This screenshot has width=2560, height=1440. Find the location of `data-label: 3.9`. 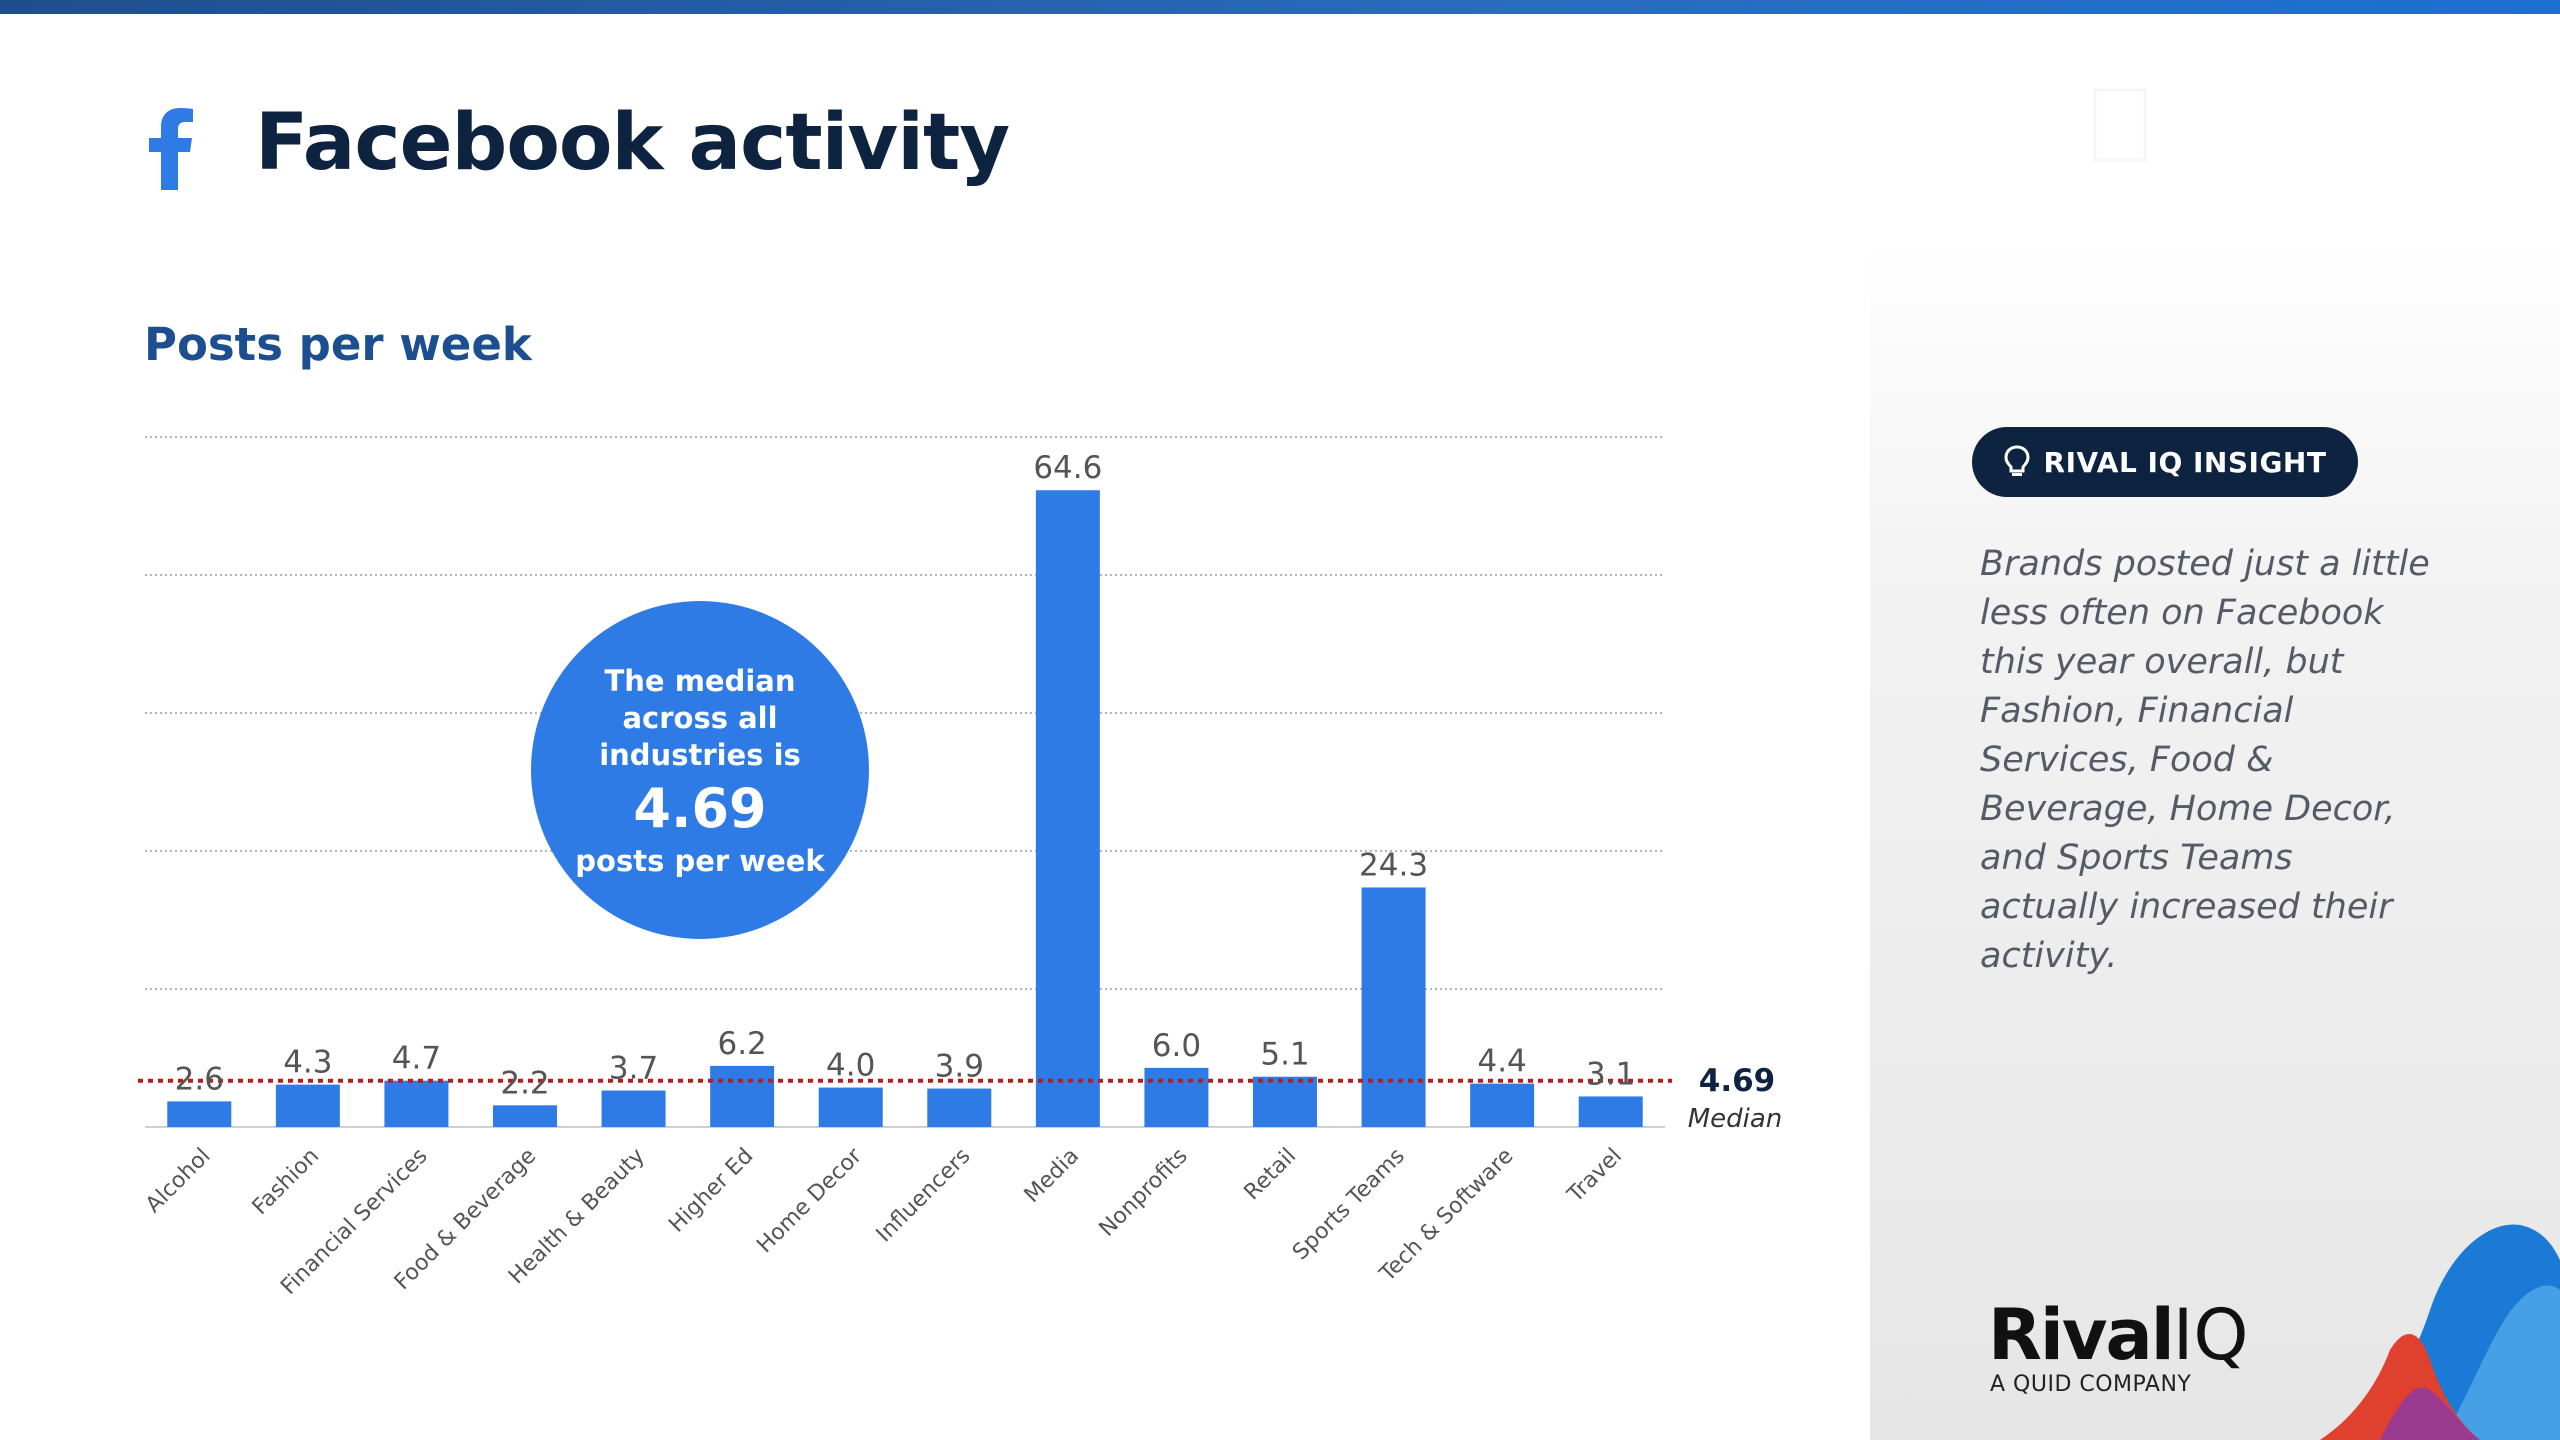

data-label: 3.9 is located at coordinates (959, 1067).